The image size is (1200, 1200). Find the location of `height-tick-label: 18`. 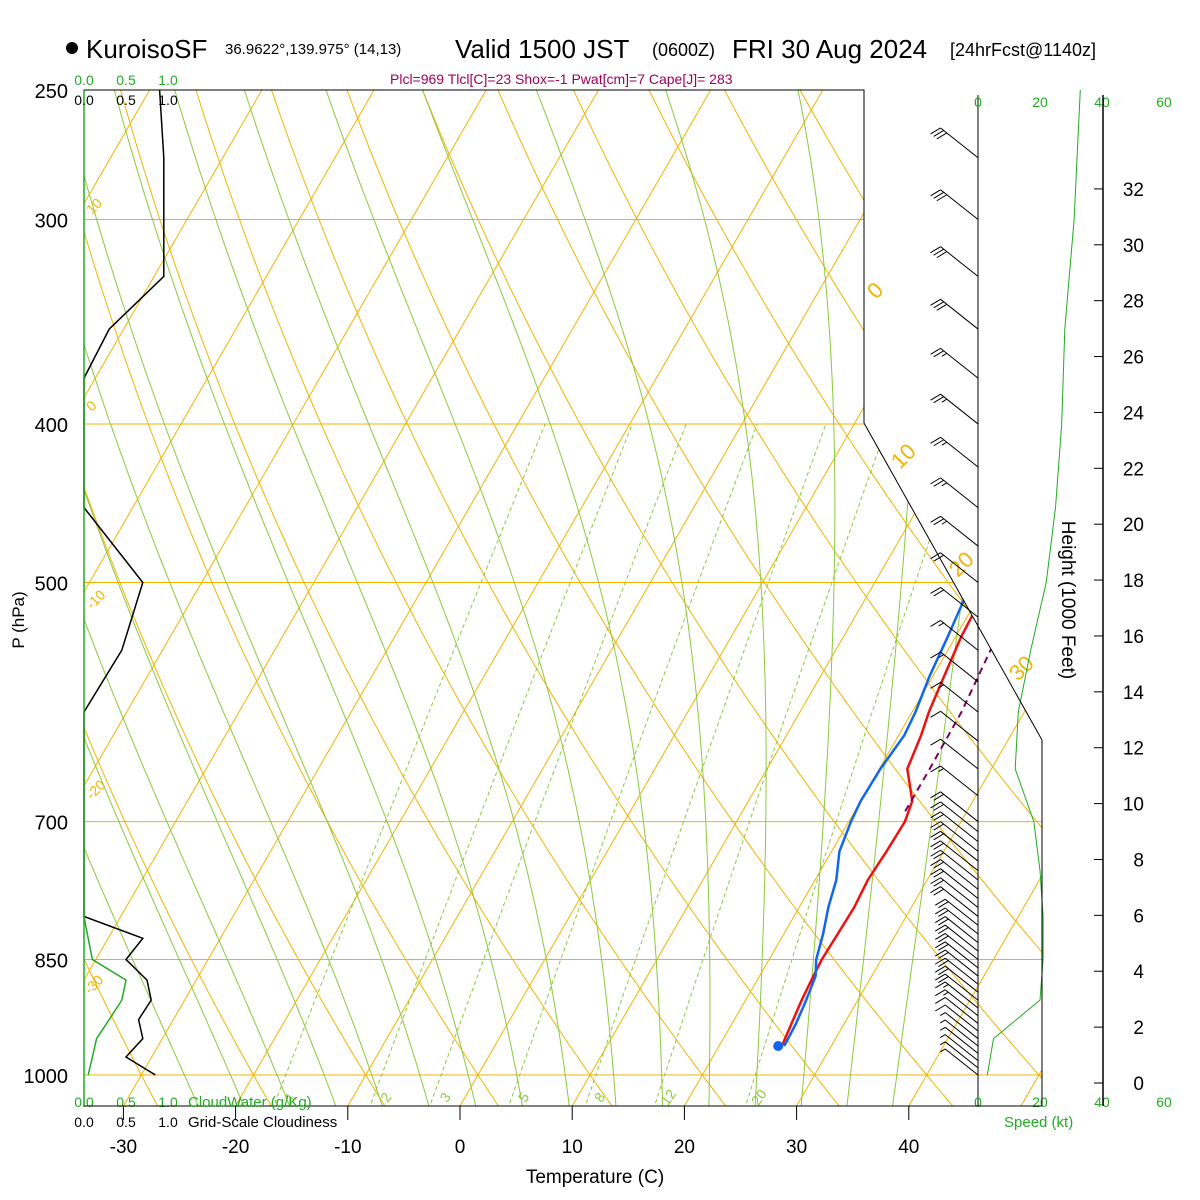

height-tick-label: 18 is located at coordinates (1133, 581).